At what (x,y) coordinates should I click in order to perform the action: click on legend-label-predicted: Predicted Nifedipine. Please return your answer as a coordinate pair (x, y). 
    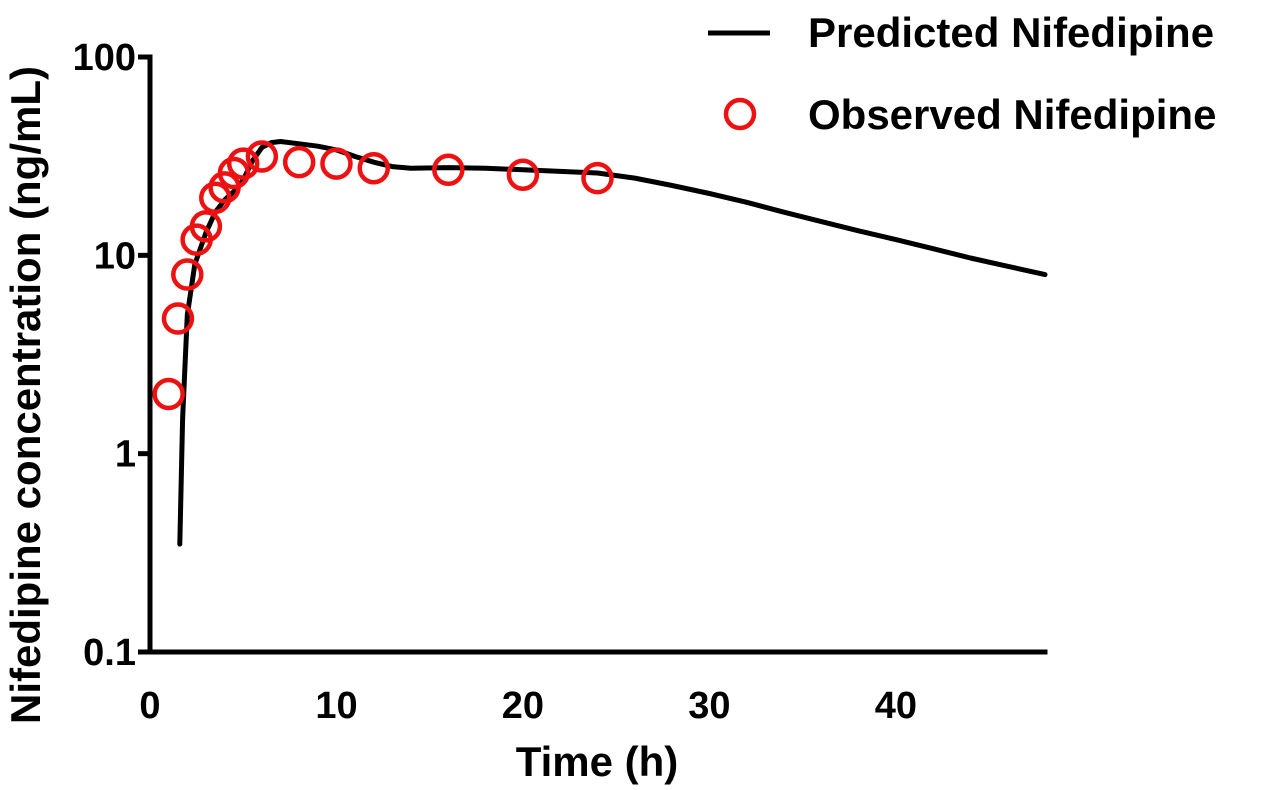
    Looking at the image, I should click on (1011, 32).